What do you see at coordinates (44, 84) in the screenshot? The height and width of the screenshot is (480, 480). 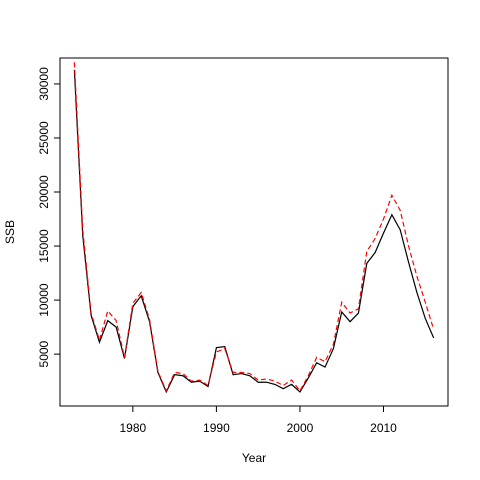 I see `y-tick-label: 30000` at bounding box center [44, 84].